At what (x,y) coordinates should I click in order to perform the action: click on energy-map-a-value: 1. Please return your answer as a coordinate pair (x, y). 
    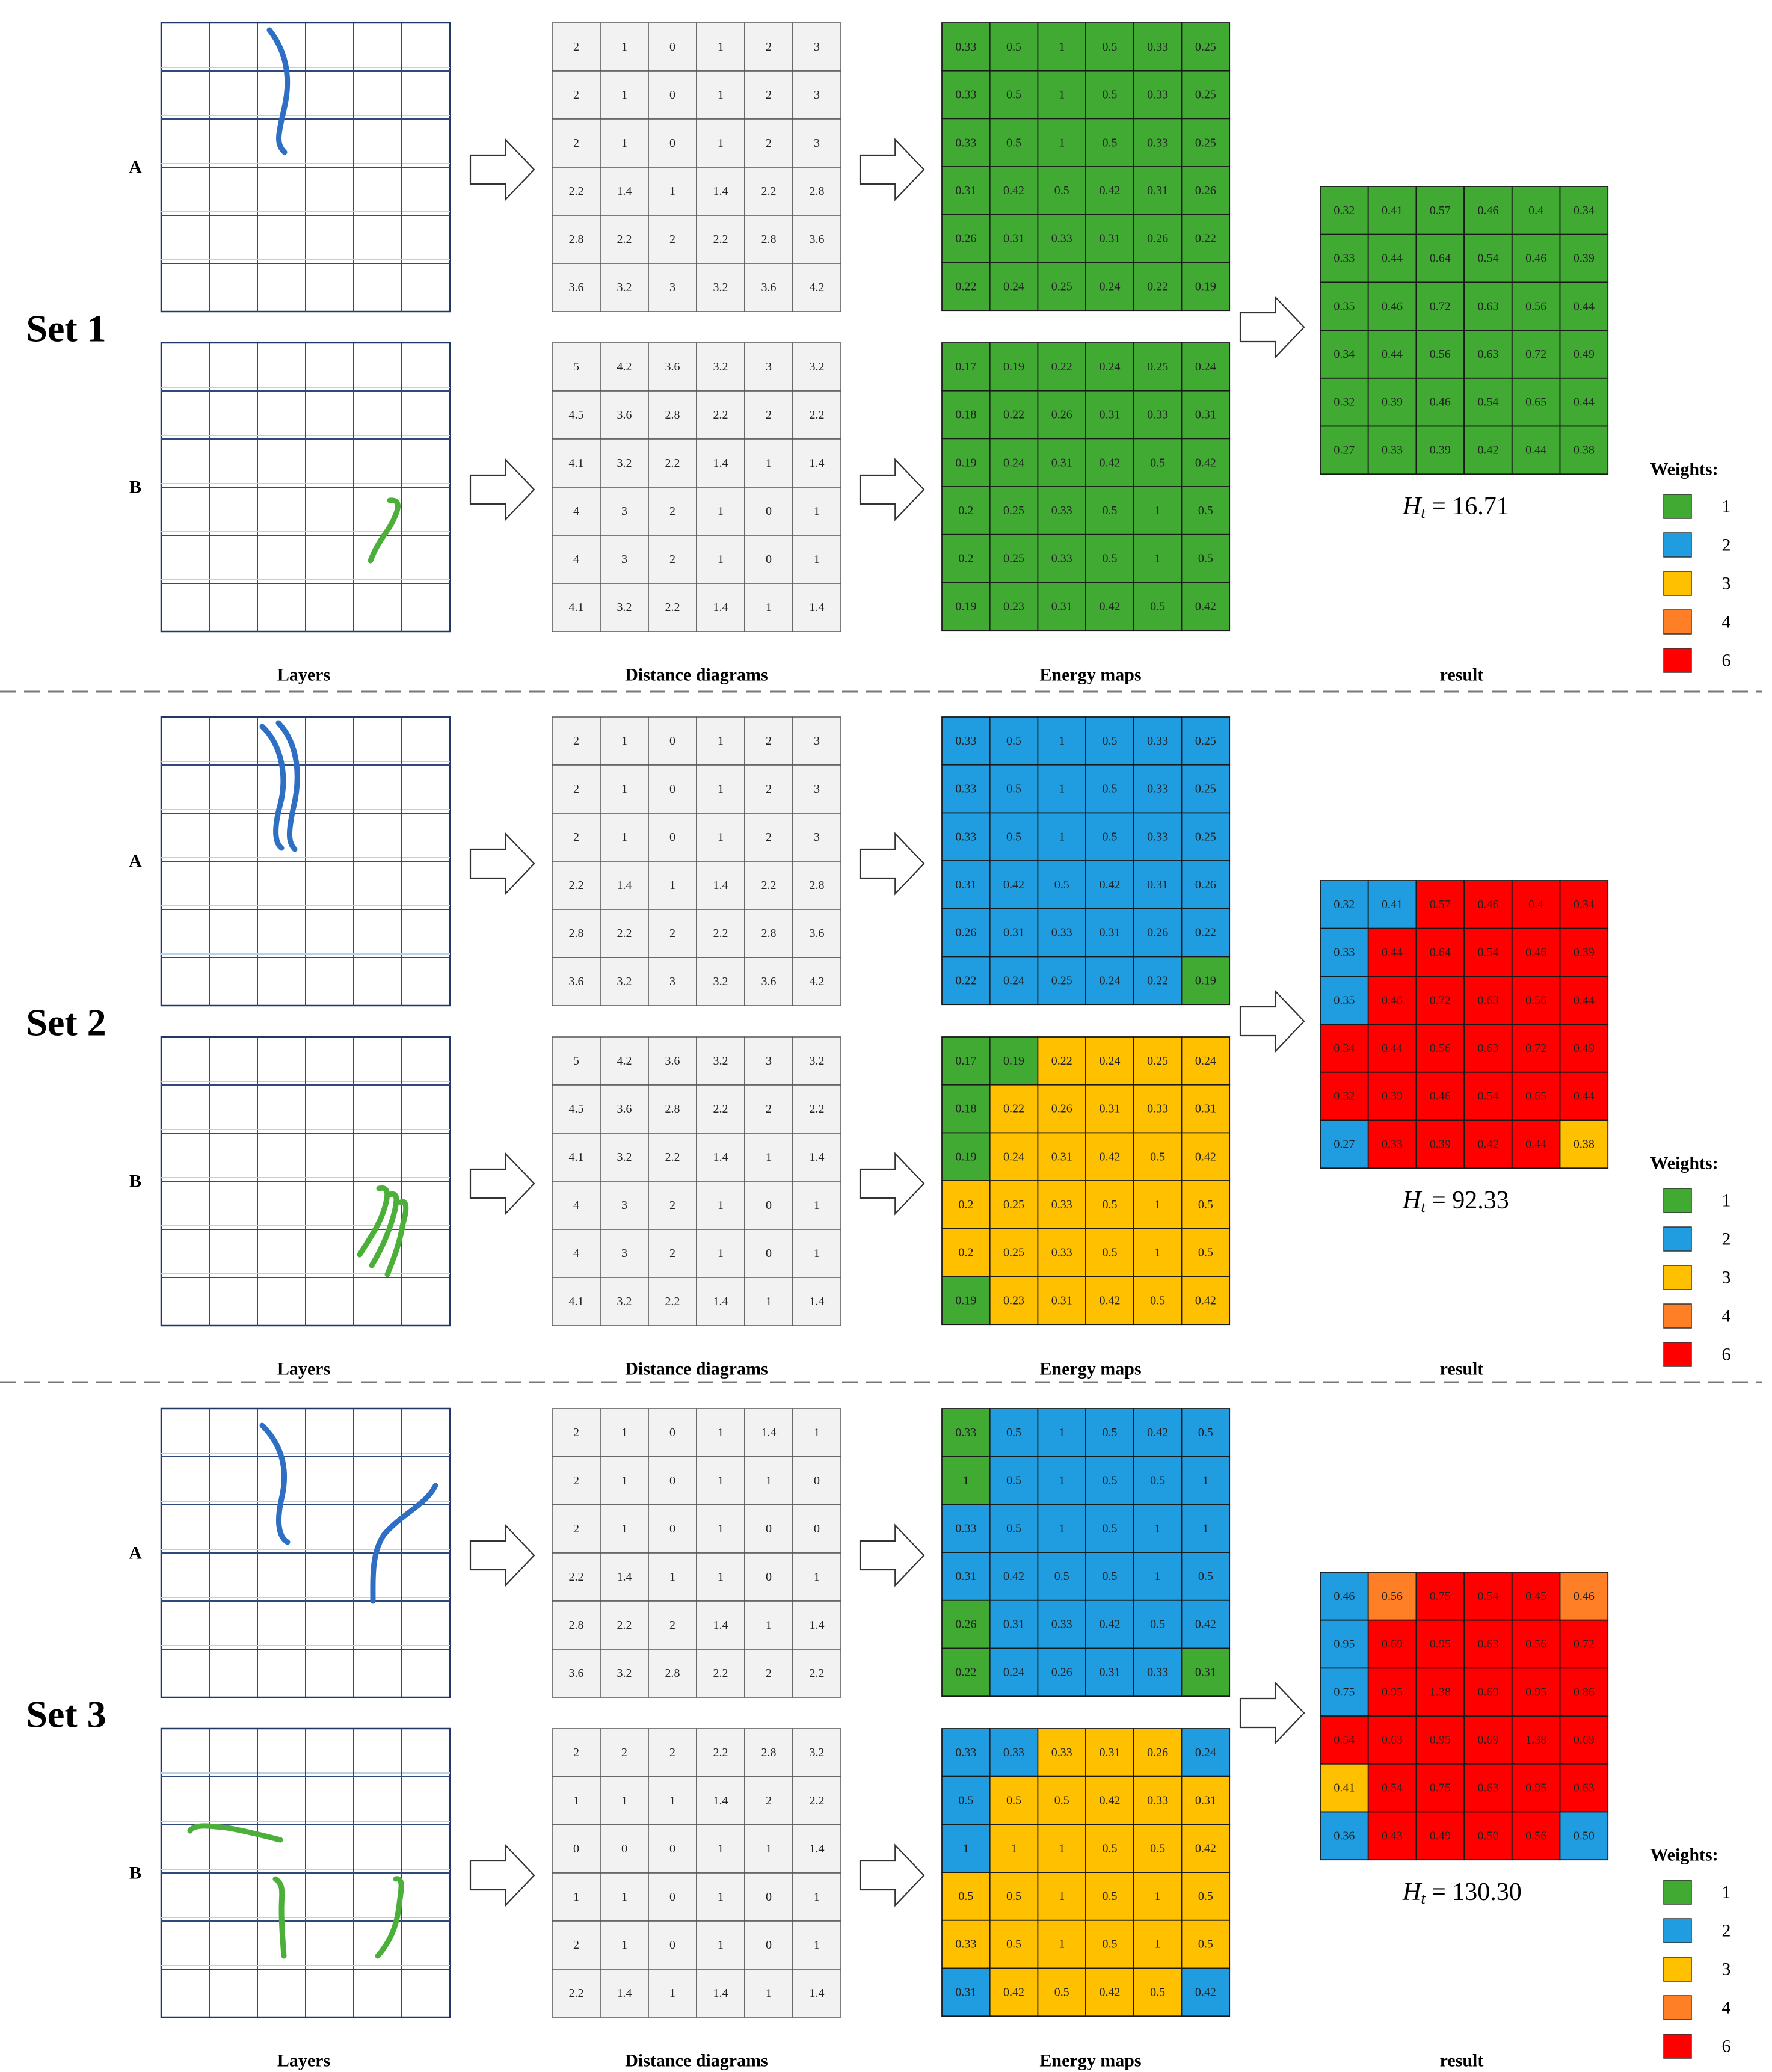
    Looking at the image, I should click on (1062, 1433).